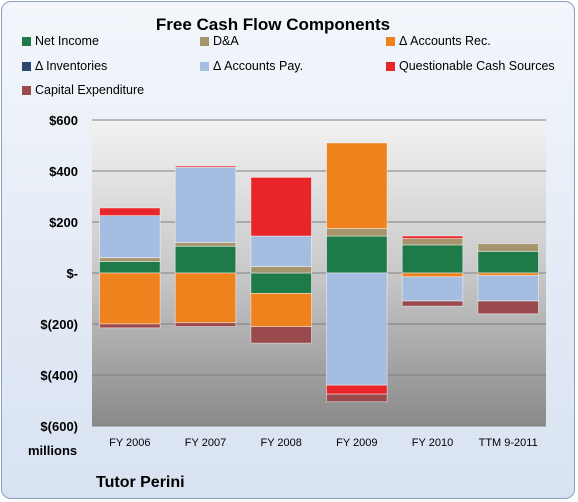 Image resolution: width=578 pixels, height=502 pixels. I want to click on y-tick-label: $-, so click(72, 273).